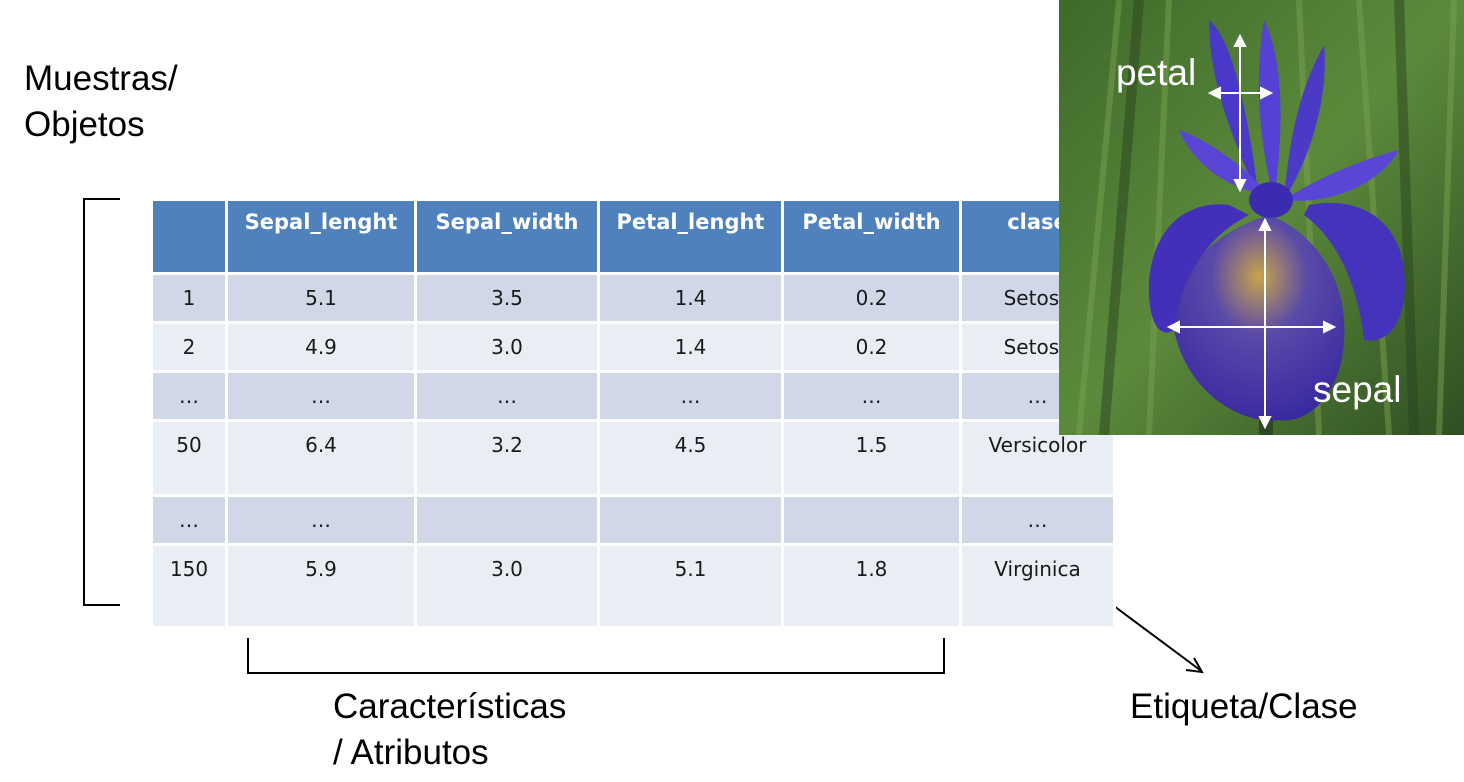  What do you see at coordinates (321, 347) in the screenshot?
I see `table-cell: 4.9` at bounding box center [321, 347].